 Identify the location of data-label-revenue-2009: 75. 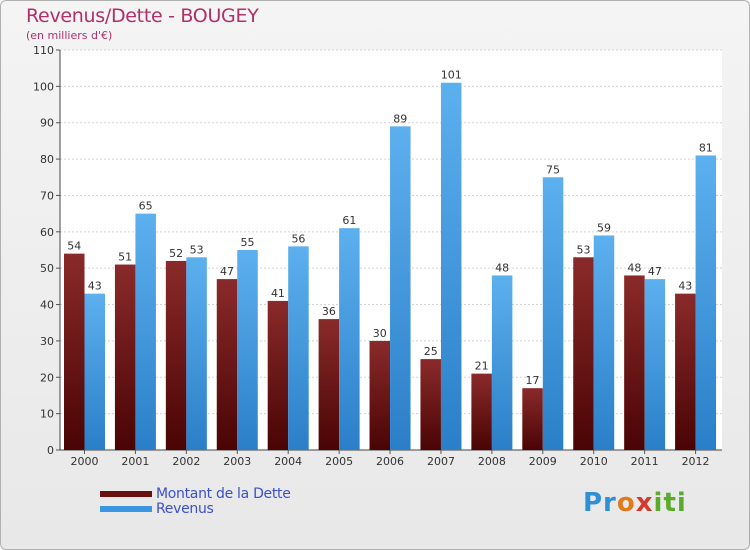
(553, 169).